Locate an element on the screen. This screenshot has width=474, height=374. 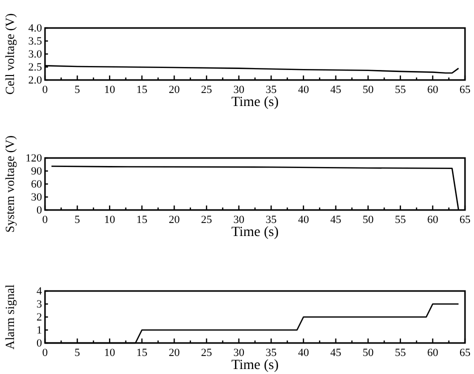
y-tick-label: 2.5 is located at coordinates (35, 68).